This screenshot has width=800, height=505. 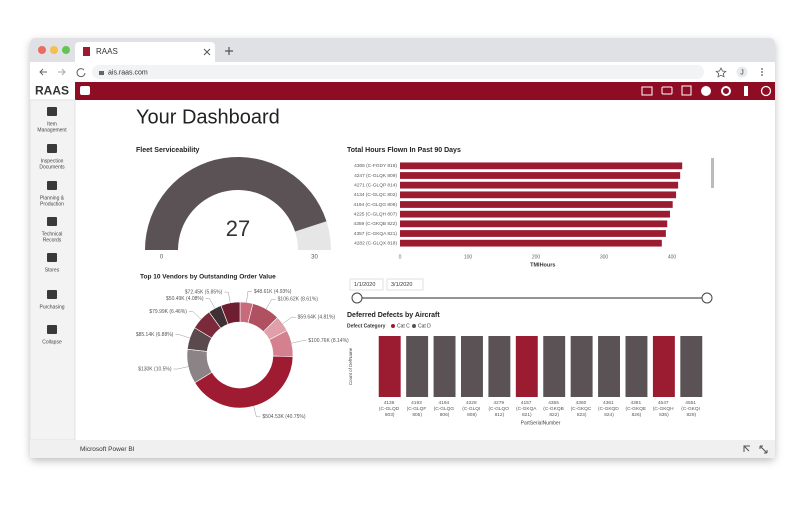 I want to click on nav-label: Planning &, so click(x=52, y=198).